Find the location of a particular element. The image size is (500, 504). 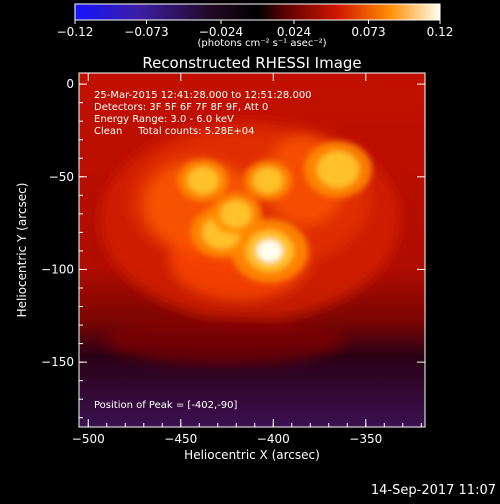

x-tick-label: −500 is located at coordinates (88, 439).